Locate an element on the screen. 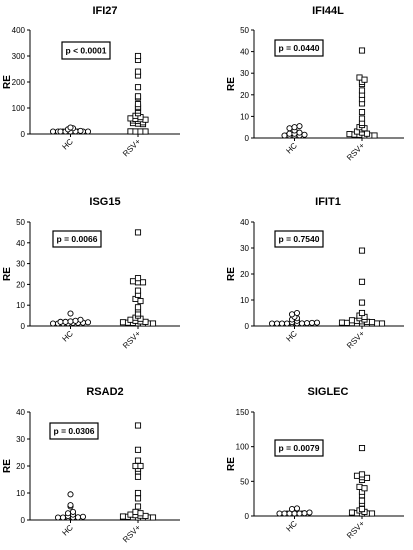  chart-panel-ifi44l: IFI44L RE 0 10 20 30 40 50 HC RSV+ p = 0.0440 is located at coordinates (315, 83).